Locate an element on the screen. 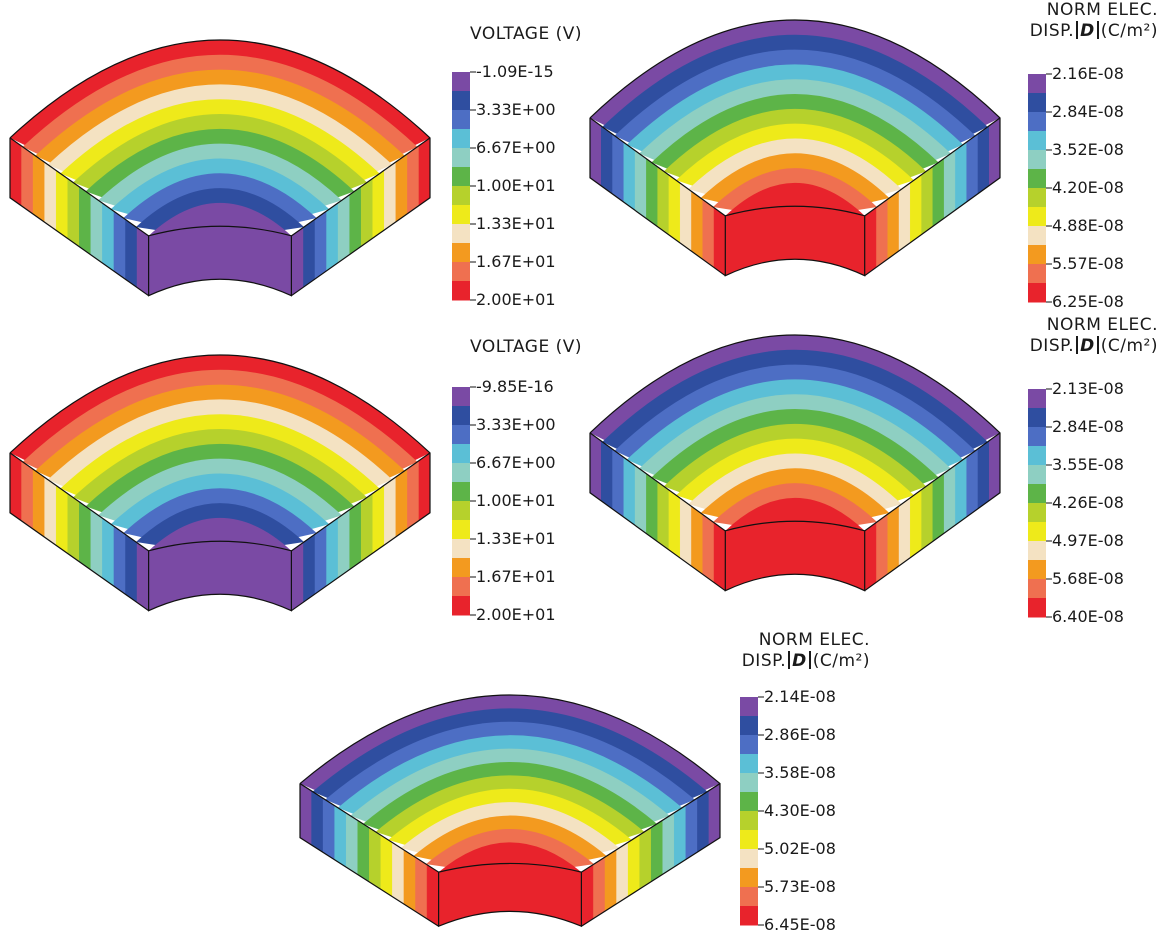 The image size is (1167, 939). colorbar-tick-label: 2.13E-08 is located at coordinates (1088, 388).